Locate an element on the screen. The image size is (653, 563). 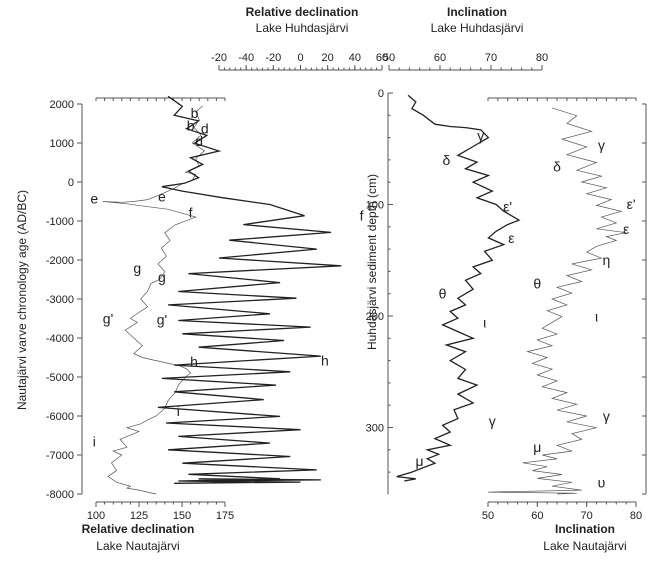
panel3-annotation-δ: δ is located at coordinates (446, 160).